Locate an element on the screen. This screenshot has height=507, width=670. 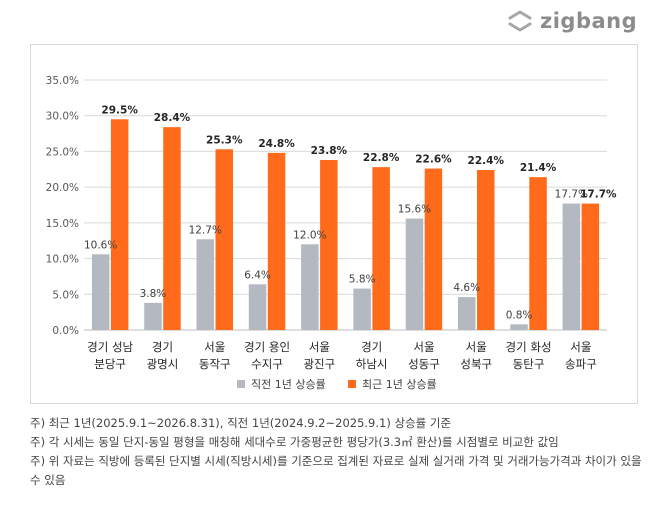
y-tick-label: 10.0% is located at coordinates (62, 260).